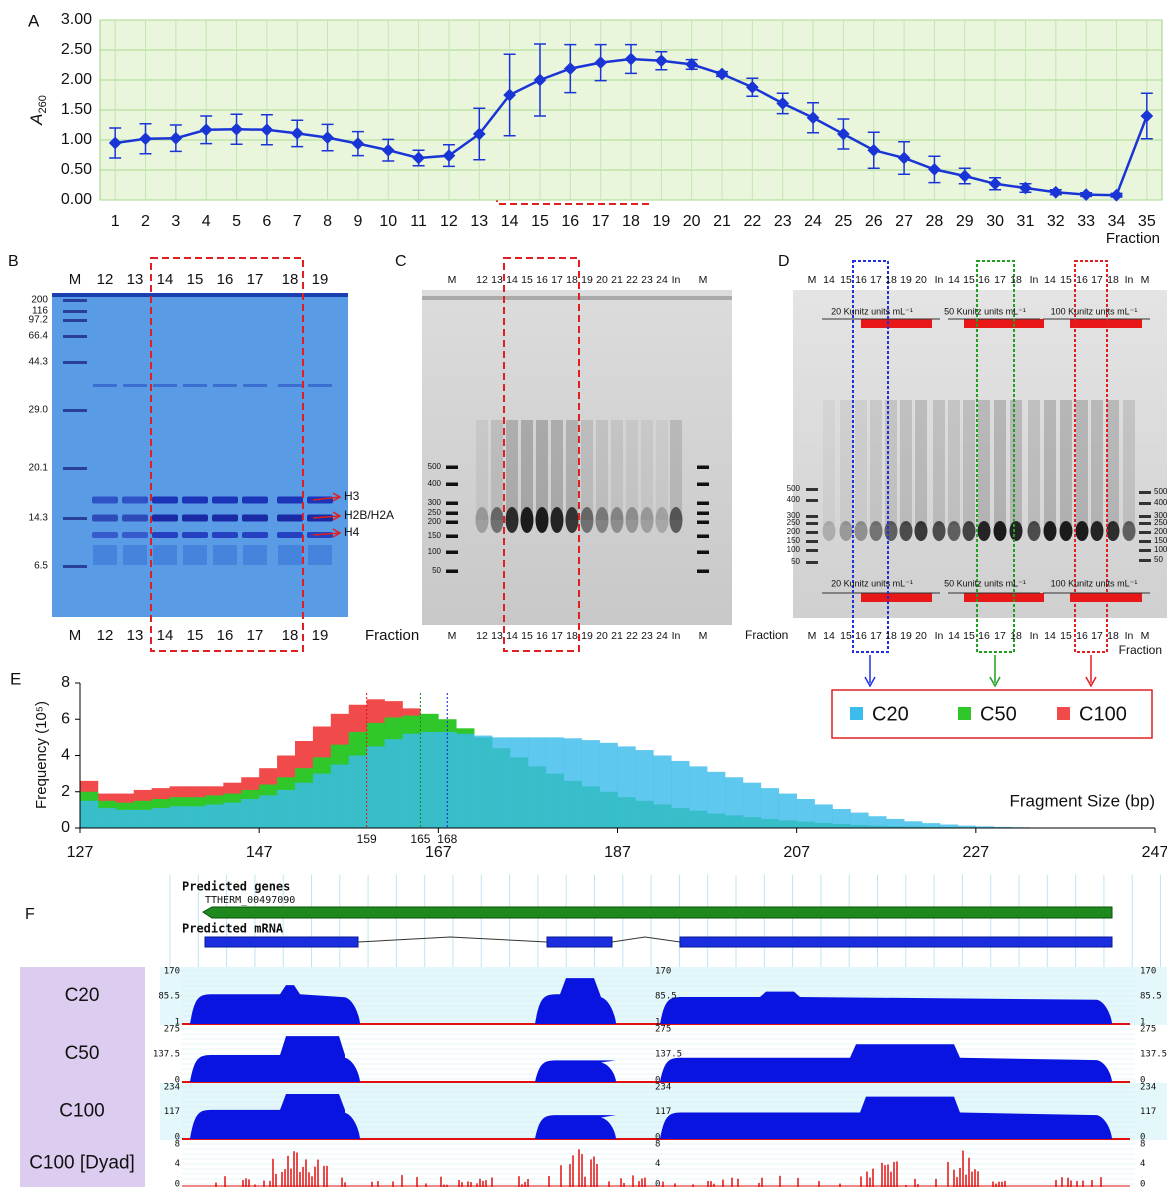 The width and height of the screenshot is (1167, 1187). What do you see at coordinates (906, 636) in the screenshot?
I see `lane-label: 19` at bounding box center [906, 636].